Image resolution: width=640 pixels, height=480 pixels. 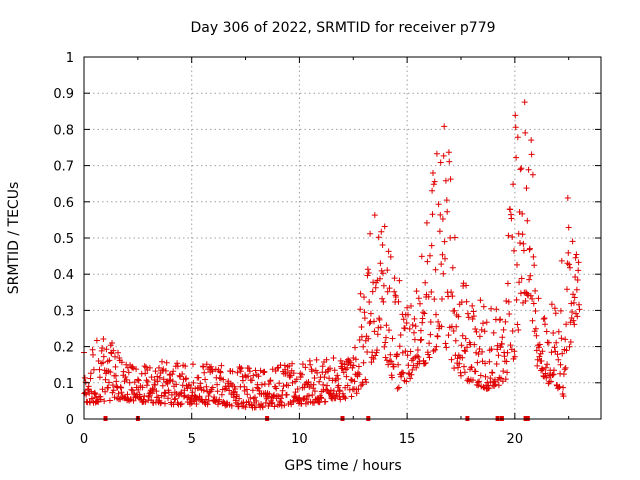 What do you see at coordinates (70, 58) in the screenshot?
I see `y-tick-label: 1` at bounding box center [70, 58].